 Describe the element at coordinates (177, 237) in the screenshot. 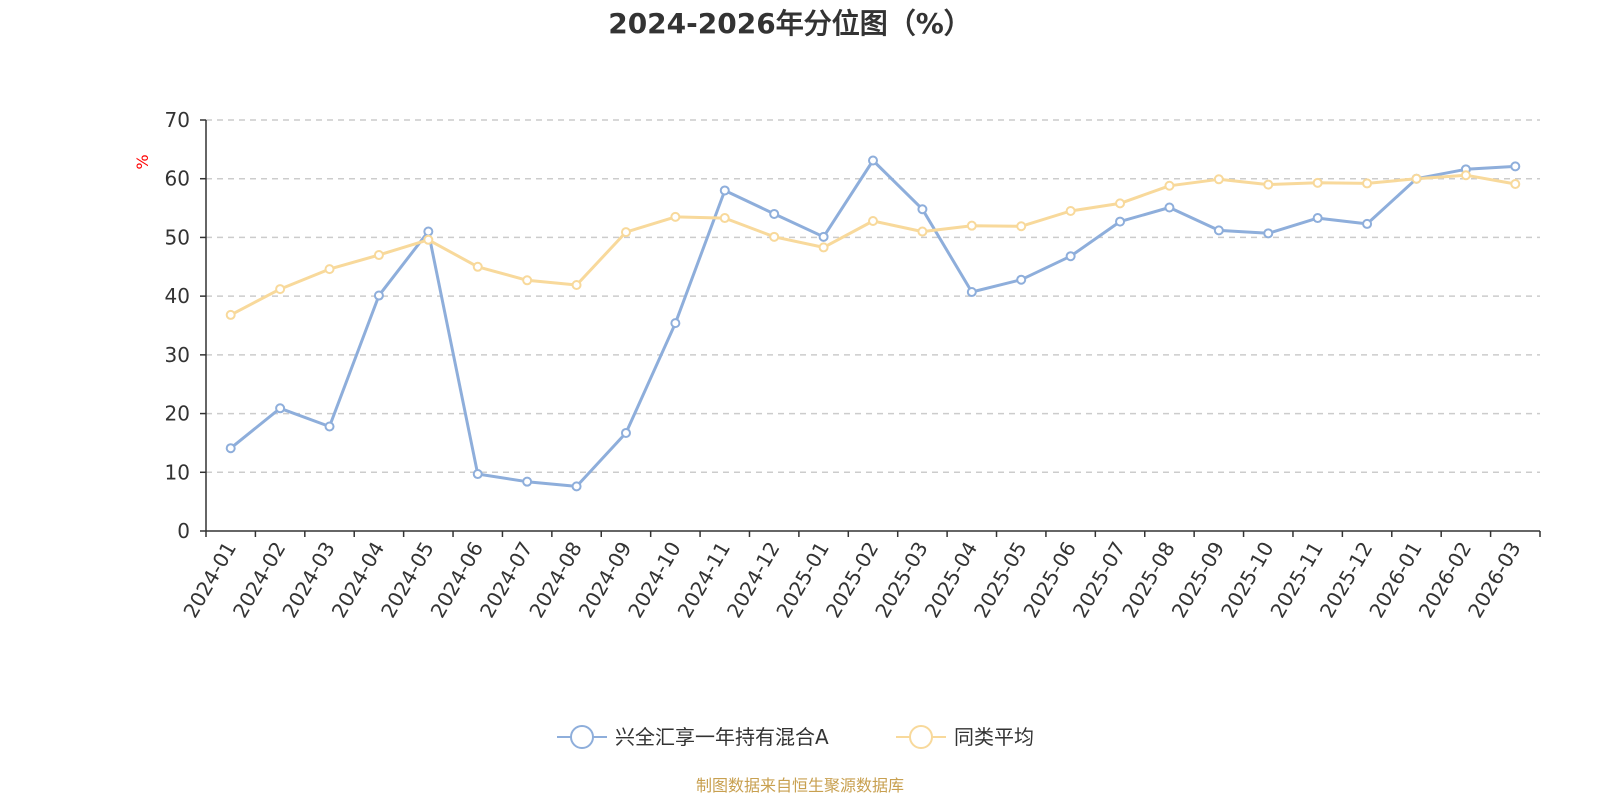

I see `y-tick-label: 50` at that location.